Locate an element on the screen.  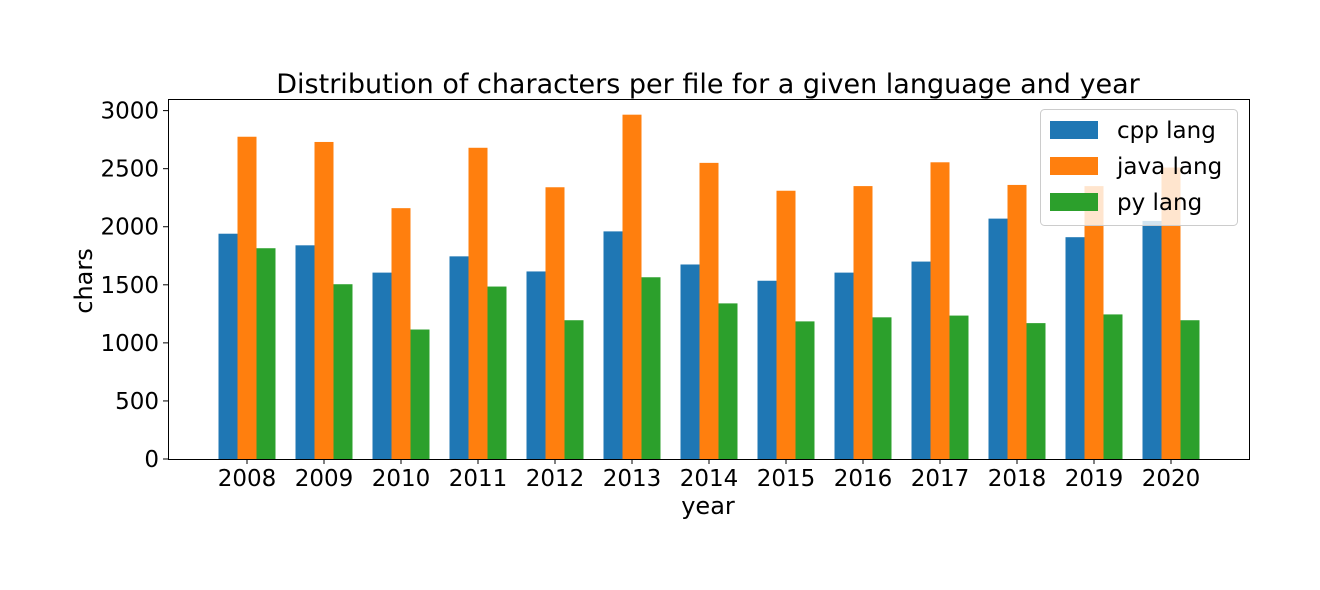
bar-py-lang-2015 is located at coordinates (805, 390).